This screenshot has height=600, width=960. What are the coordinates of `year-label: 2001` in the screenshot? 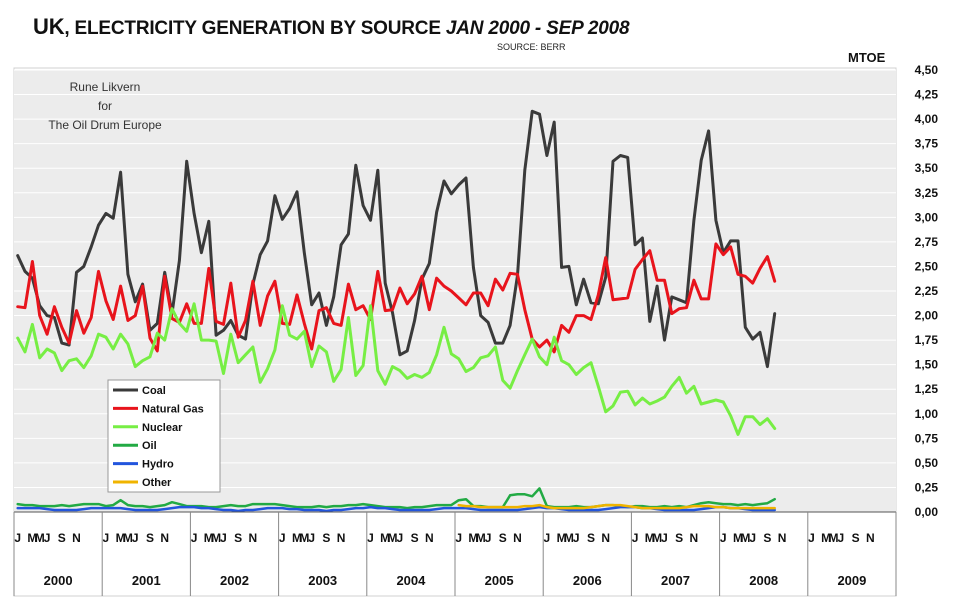 It's located at (146, 580).